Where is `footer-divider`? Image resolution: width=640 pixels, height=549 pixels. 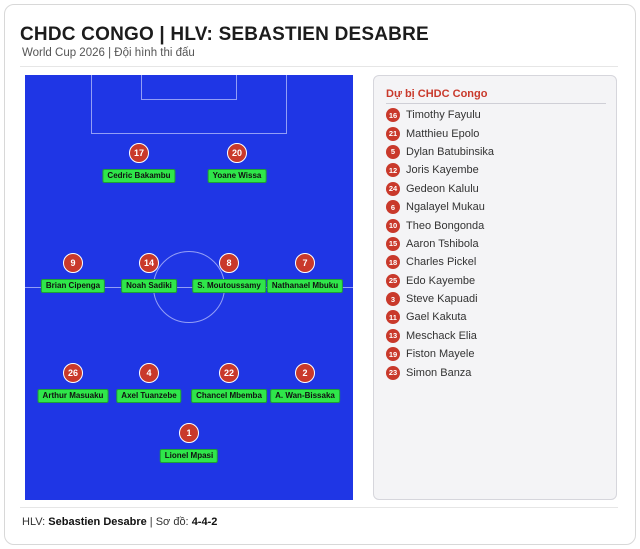 footer-divider is located at coordinates (319, 507).